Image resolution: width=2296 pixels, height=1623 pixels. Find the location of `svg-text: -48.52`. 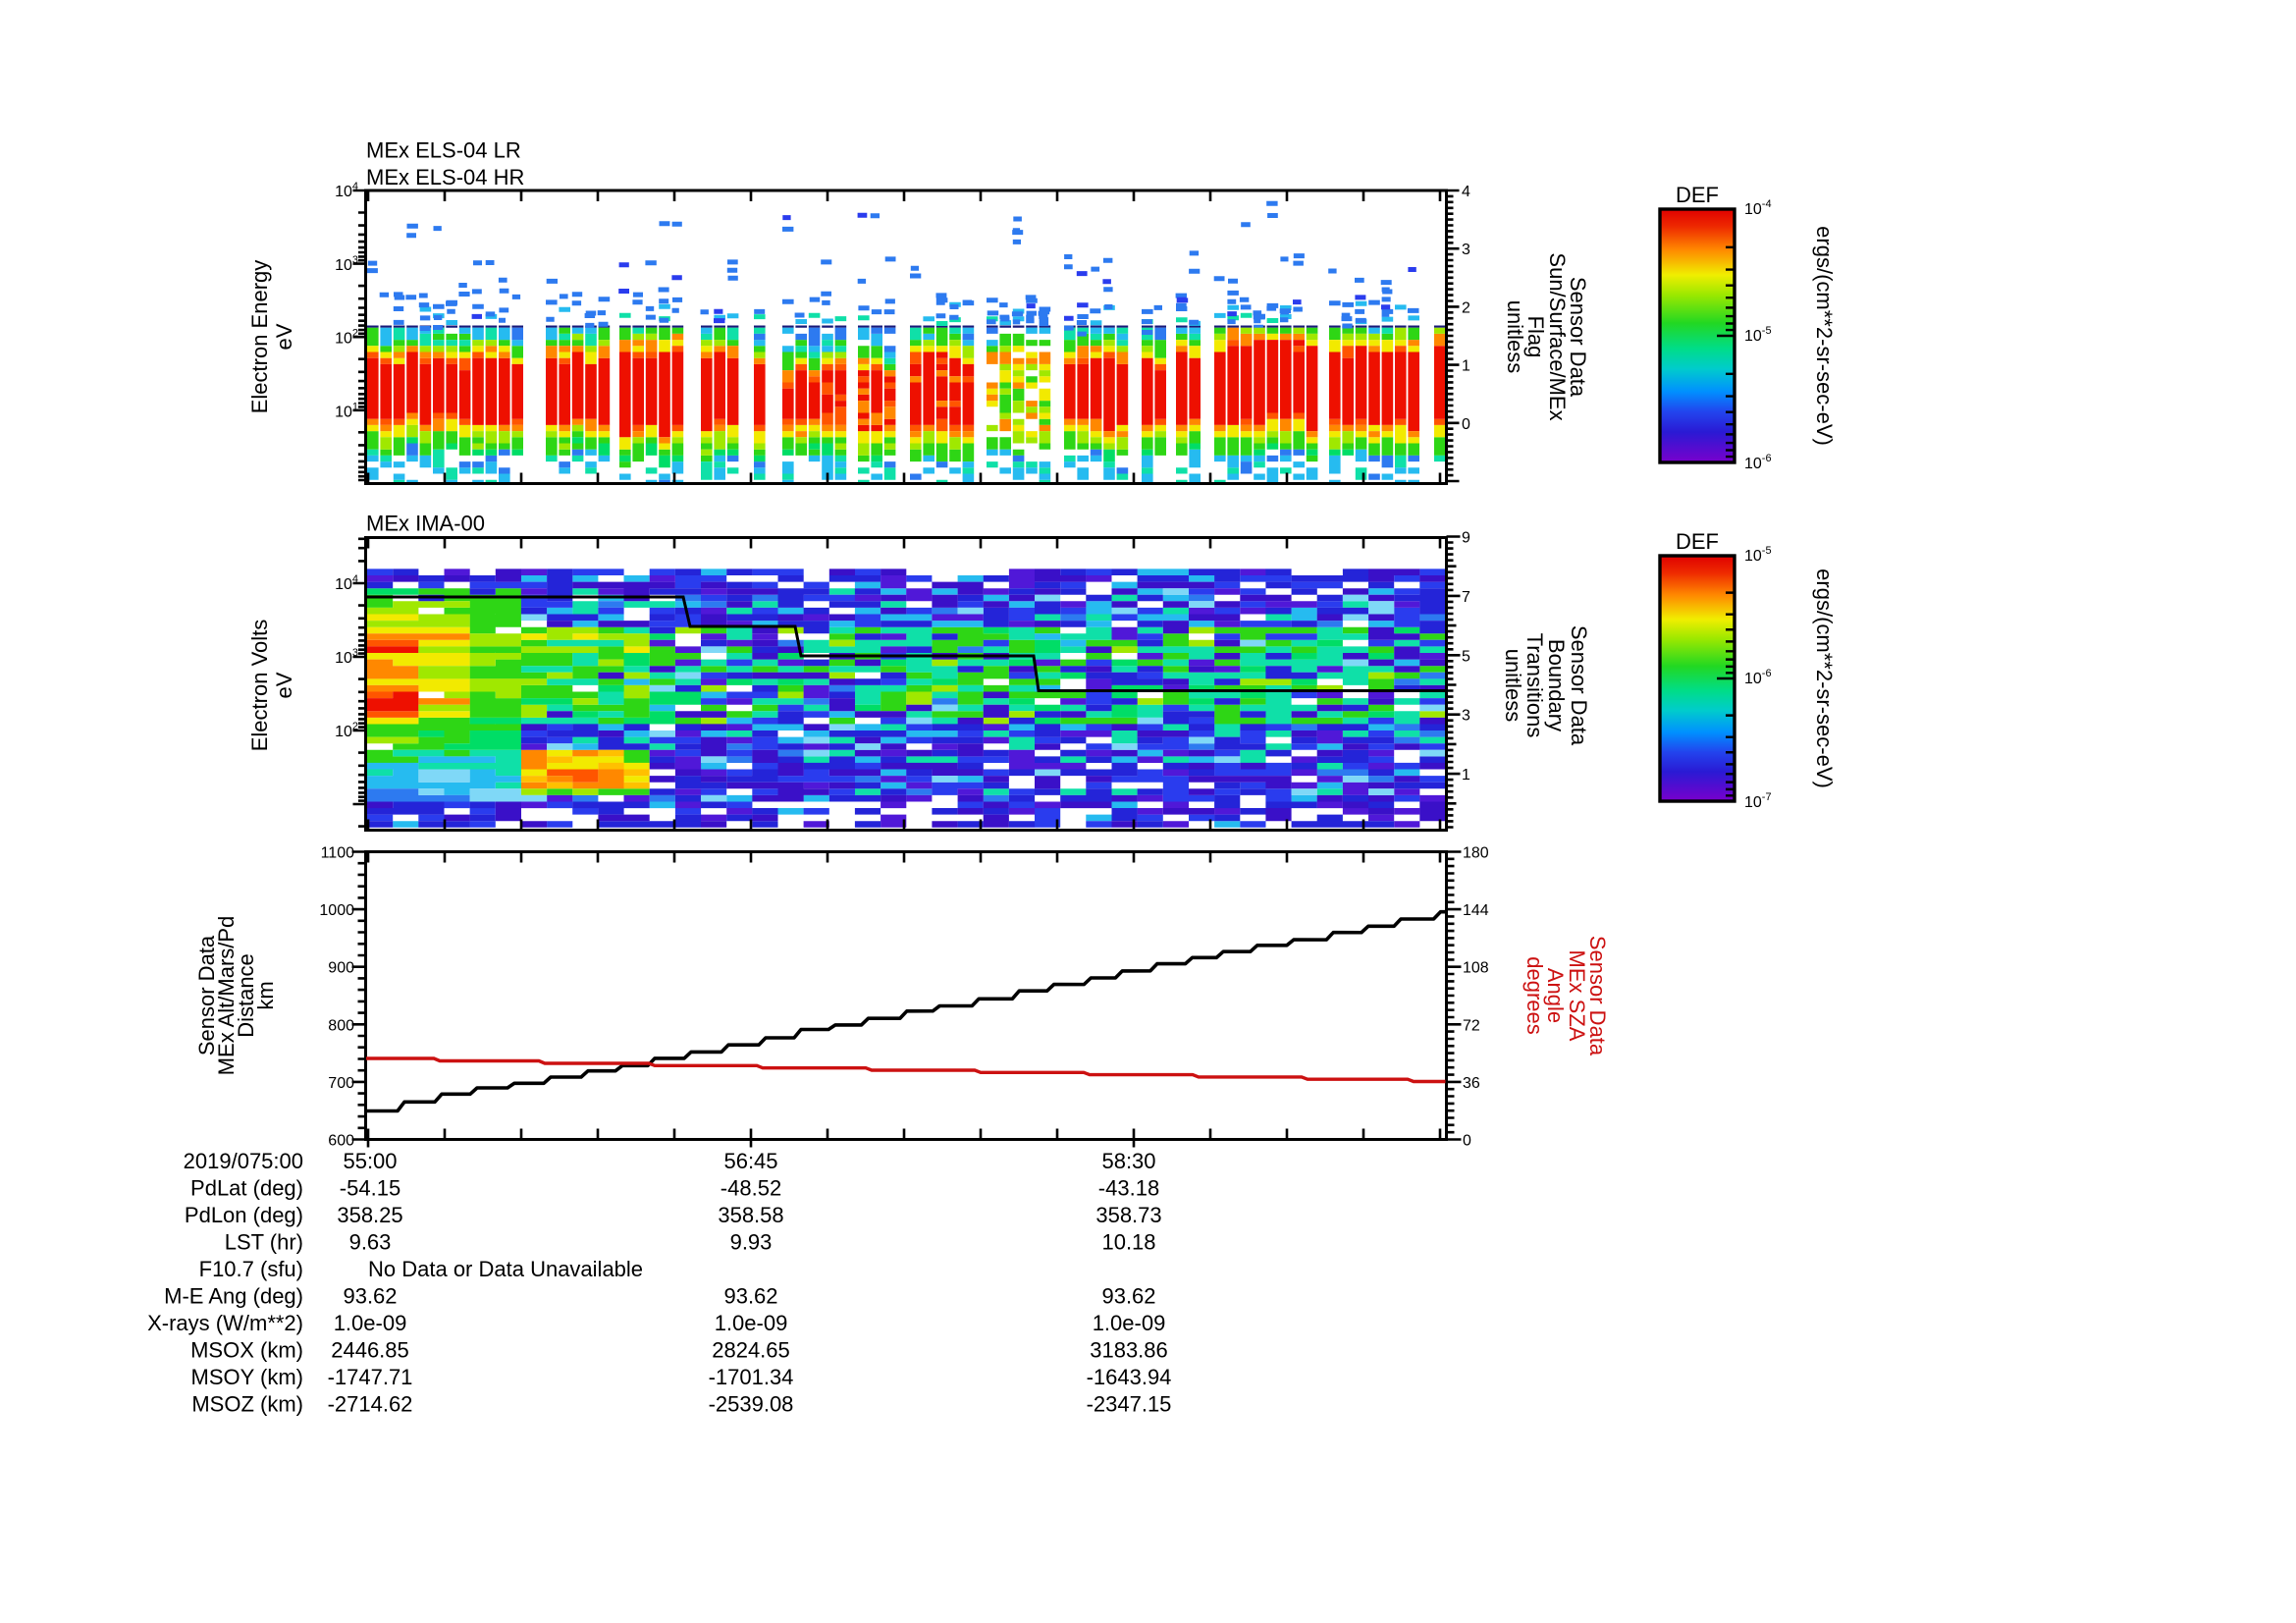

svg-text: -48.52 is located at coordinates (751, 1188).